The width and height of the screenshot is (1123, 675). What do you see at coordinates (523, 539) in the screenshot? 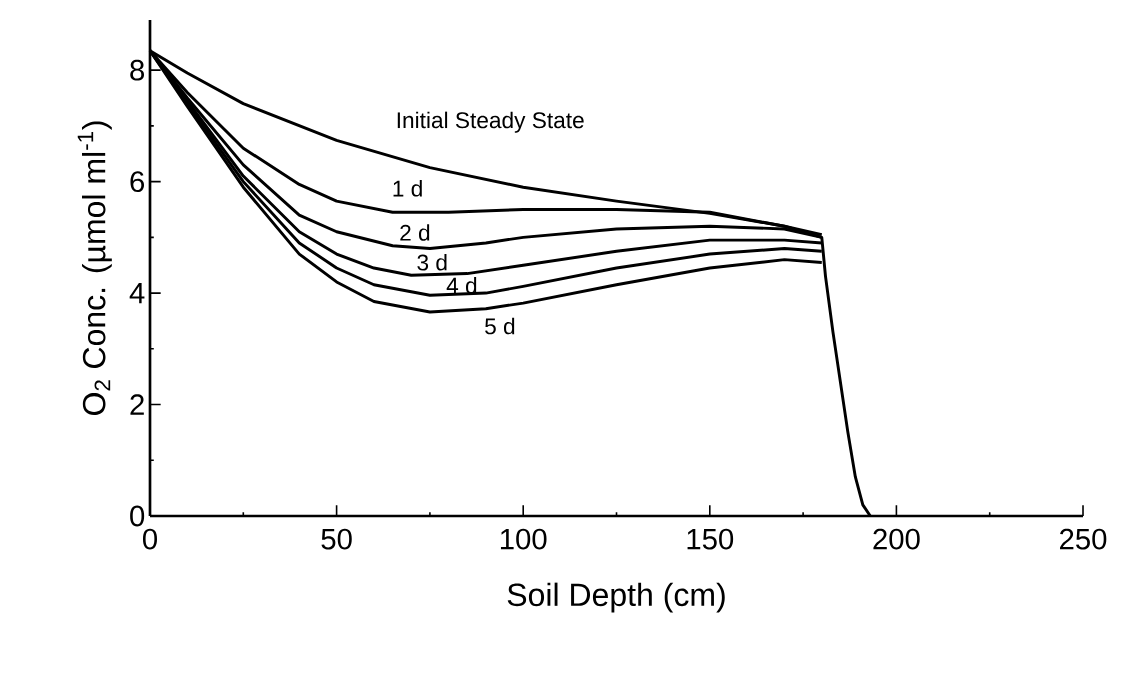
I see `x-tick-label: 100` at bounding box center [523, 539].